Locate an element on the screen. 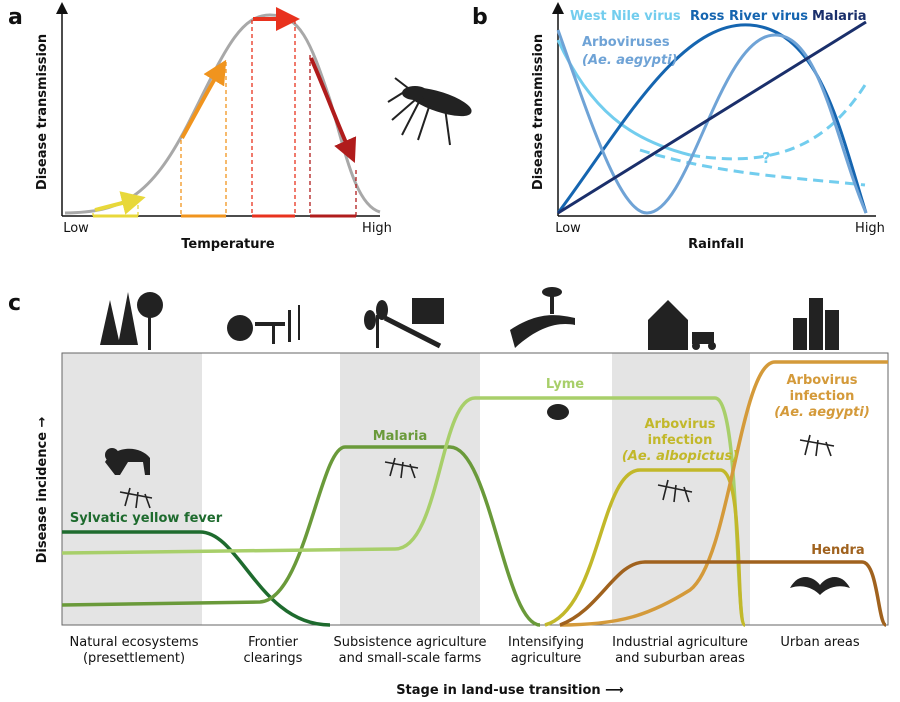  stage-label: clearings is located at coordinates (273, 658).